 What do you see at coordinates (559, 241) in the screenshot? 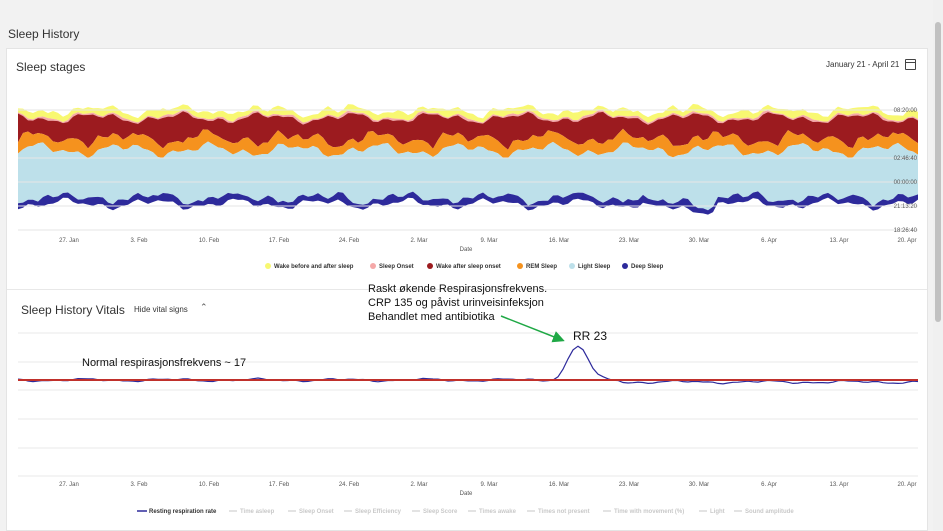
I see `stages-x-tick: 16. Mar` at bounding box center [559, 241].